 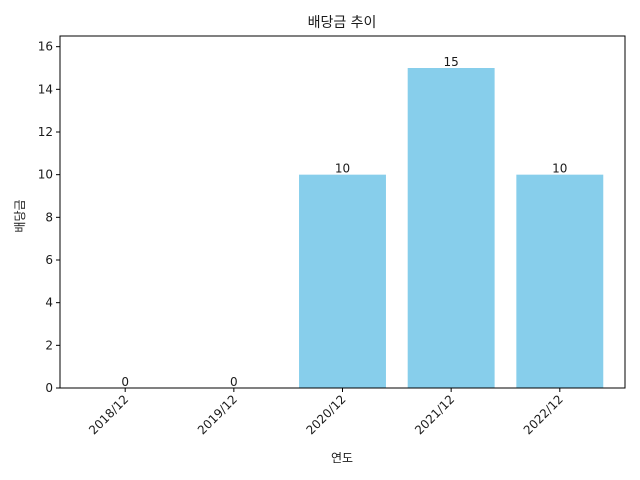 I want to click on x-axis-label: 연도, so click(x=342, y=458).